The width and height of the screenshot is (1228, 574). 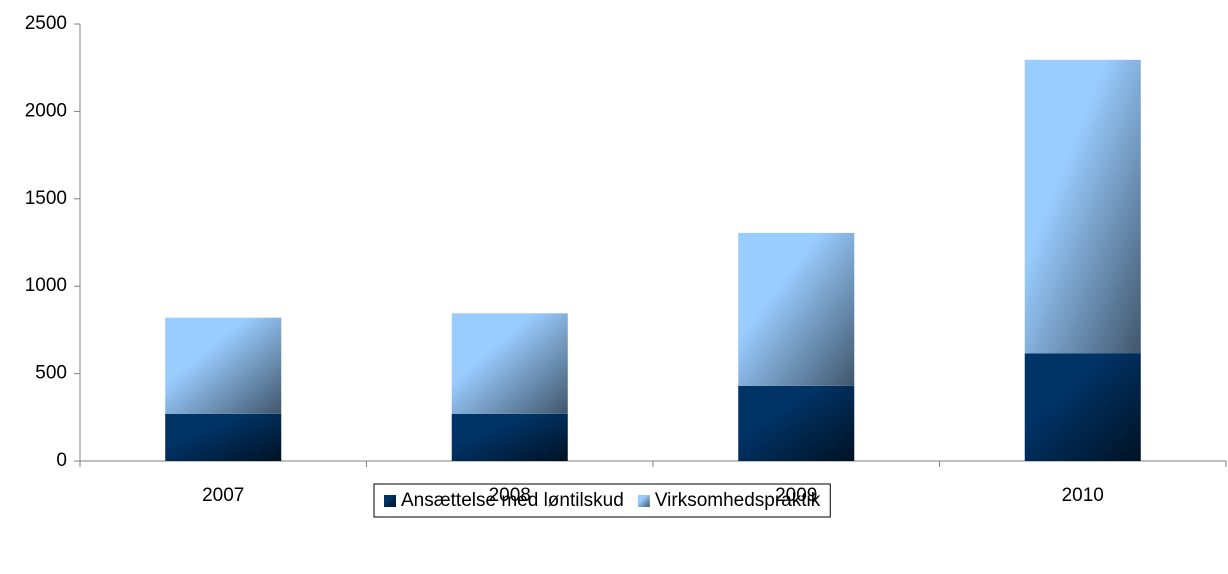 I want to click on y-tick-label: 1500, so click(x=46, y=198).